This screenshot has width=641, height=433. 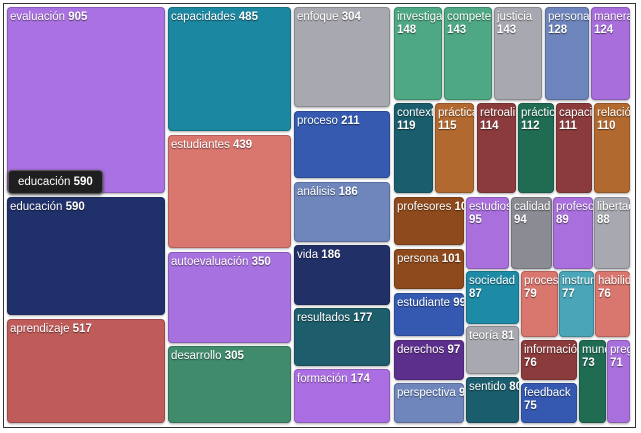 I want to click on treemap-cell: capacidades 485, so click(x=229, y=69).